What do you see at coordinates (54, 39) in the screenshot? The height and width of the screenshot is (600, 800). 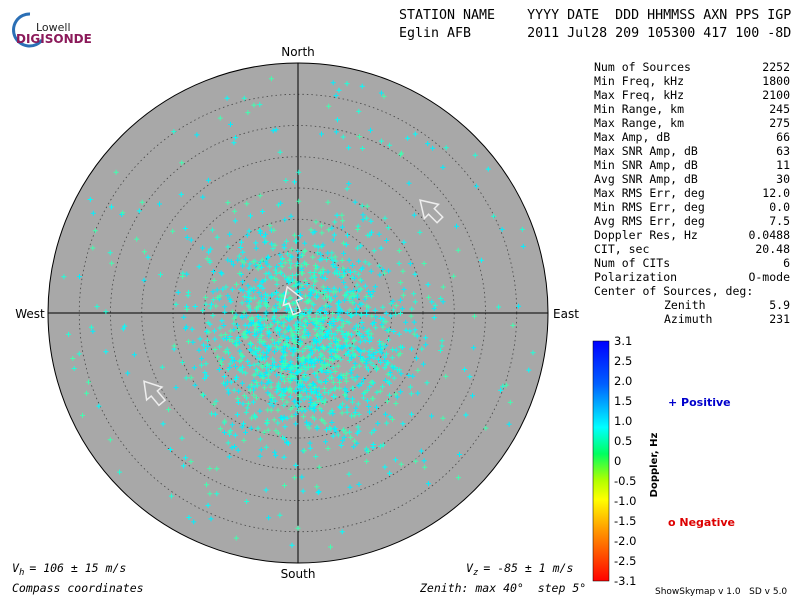 I see `logo-bottom: DIGISONDE` at bounding box center [54, 39].